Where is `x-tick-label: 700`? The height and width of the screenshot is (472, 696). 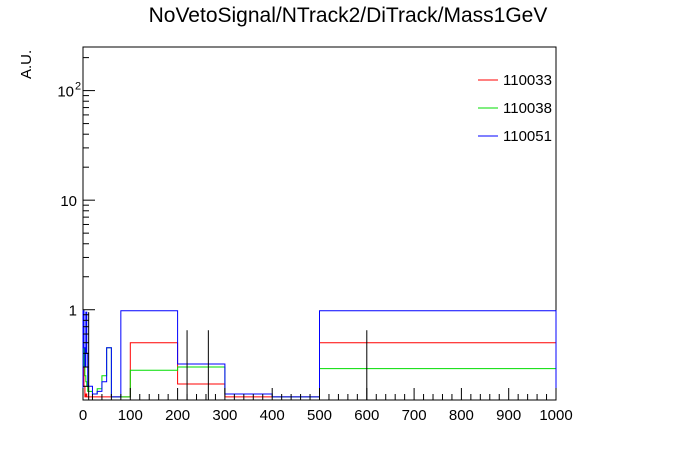
x-tick-label: 700 is located at coordinates (414, 415).